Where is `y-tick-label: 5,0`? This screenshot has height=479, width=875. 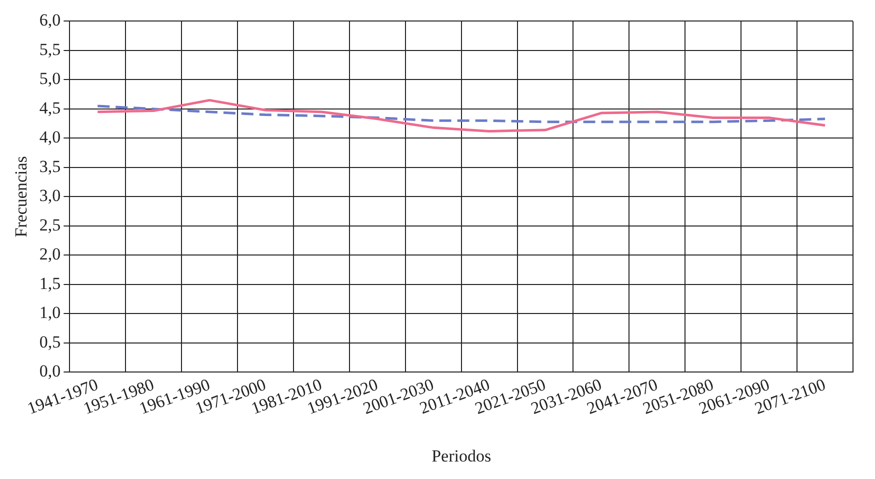
y-tick-label: 5,0 is located at coordinates (50, 78).